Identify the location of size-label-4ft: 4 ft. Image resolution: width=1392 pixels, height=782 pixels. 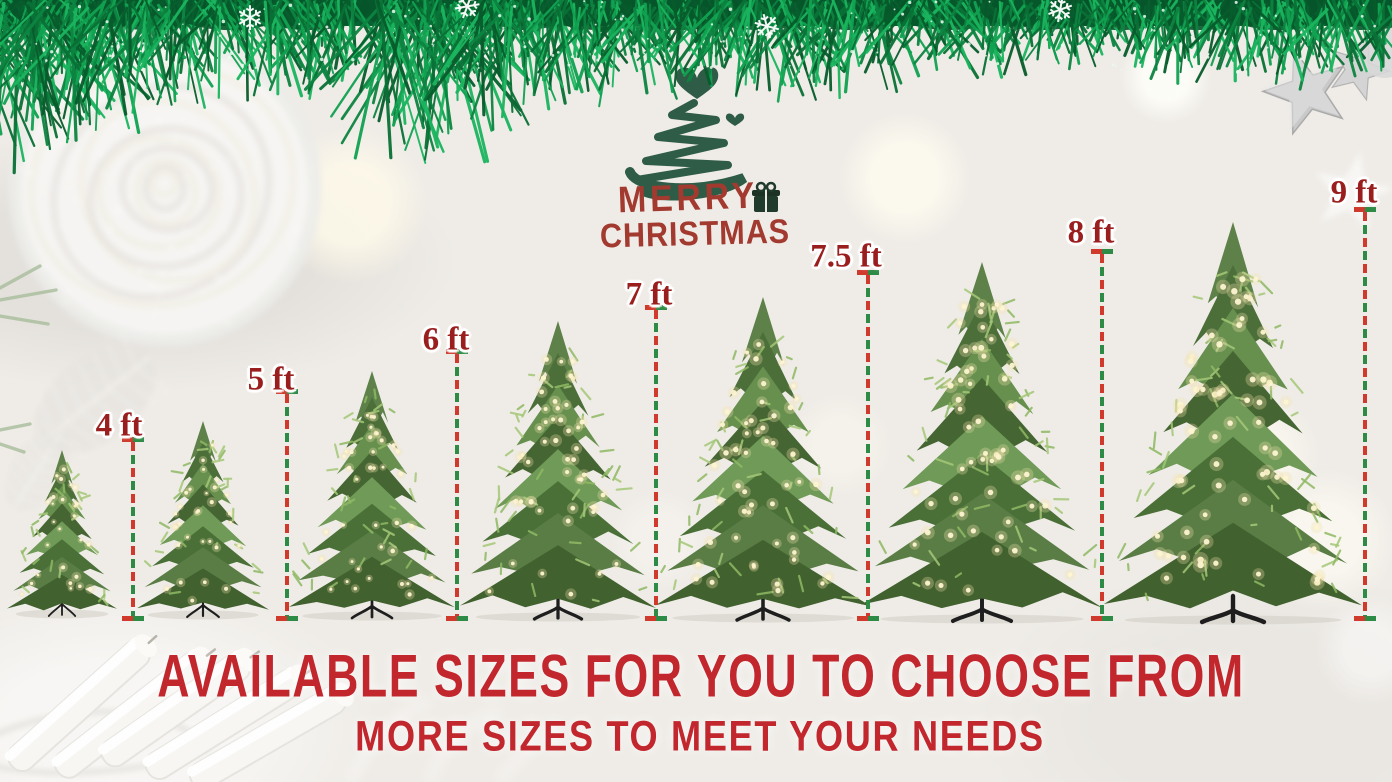
(119, 425).